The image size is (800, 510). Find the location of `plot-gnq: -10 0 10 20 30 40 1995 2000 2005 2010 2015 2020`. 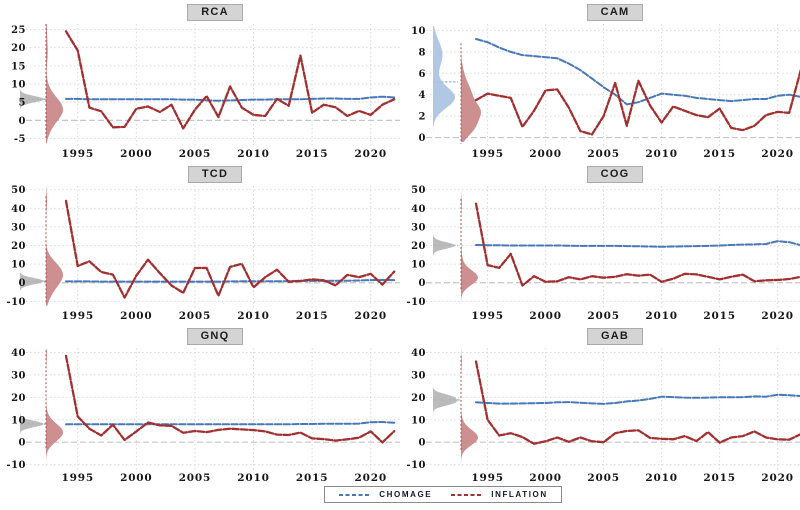

plot-gnq: -10 0 10 20 30 40 1995 2000 2005 2010 2015 2020 is located at coordinates (203, 416).